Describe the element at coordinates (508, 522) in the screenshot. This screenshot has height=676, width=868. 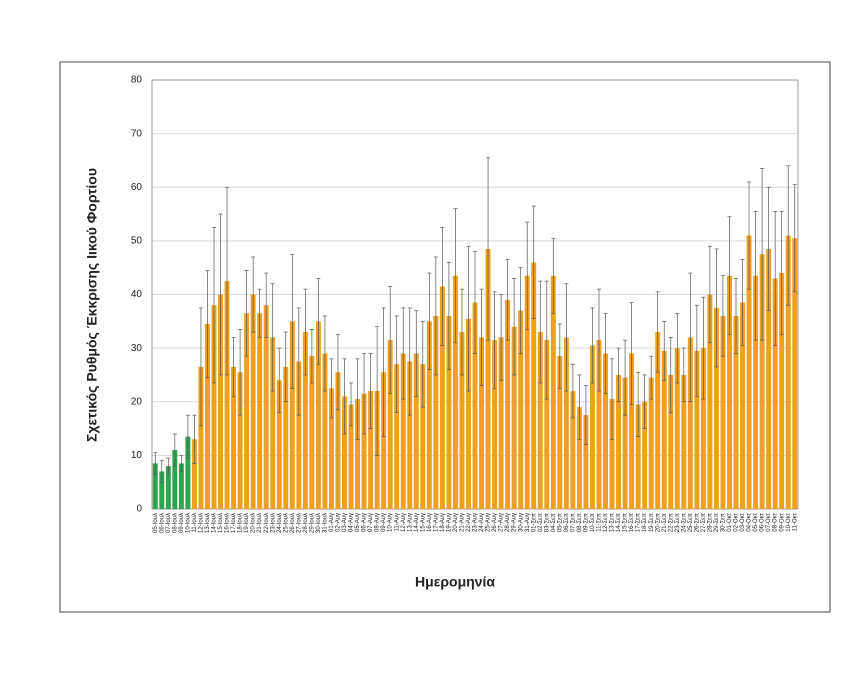
I see `x-tick-label: 28-Αυγ` at that location.